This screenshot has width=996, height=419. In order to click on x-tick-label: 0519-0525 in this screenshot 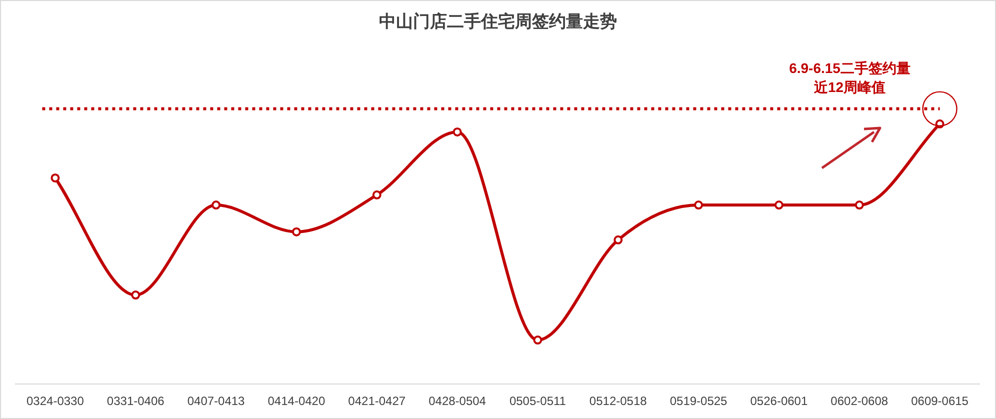, I will do `click(699, 401)`.